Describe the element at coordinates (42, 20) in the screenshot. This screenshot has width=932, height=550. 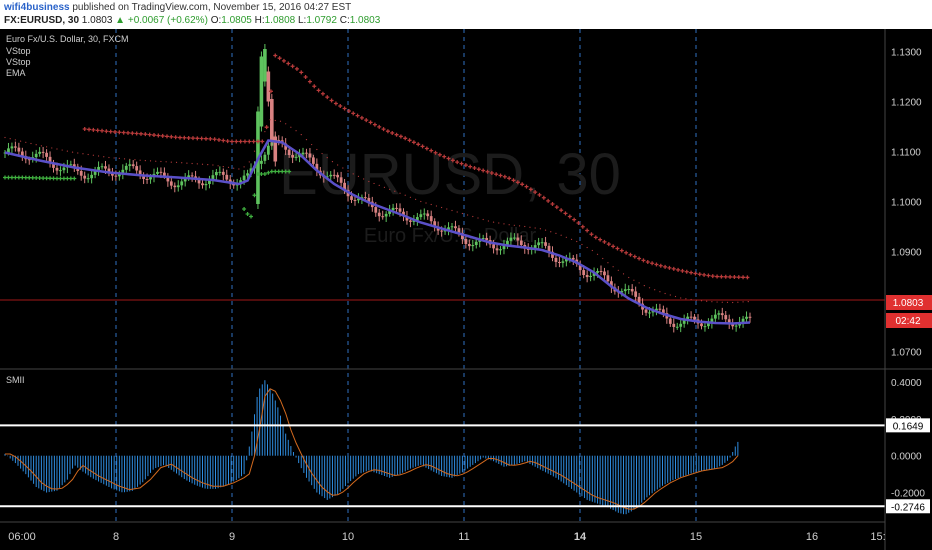
I see `symbol-label: FX:EURUSD, 30` at that location.